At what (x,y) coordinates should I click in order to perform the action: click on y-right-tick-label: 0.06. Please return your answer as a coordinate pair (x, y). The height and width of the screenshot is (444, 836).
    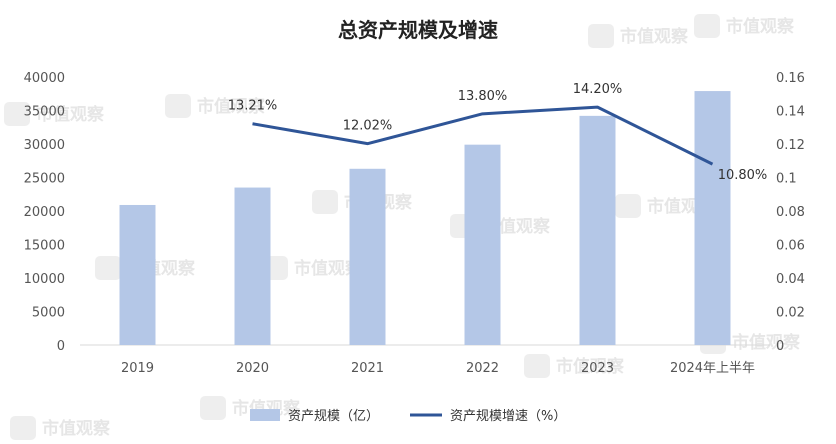
    Looking at the image, I should click on (790, 246).